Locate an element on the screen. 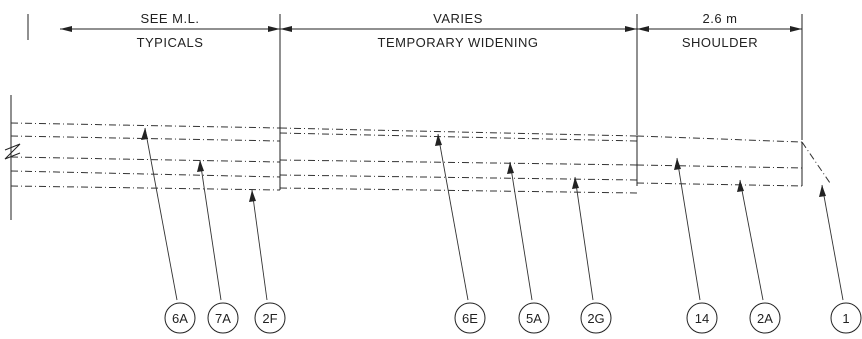 This screenshot has width=862, height=339. dimension-shoulder: 2.6 m SHOULDER is located at coordinates (719, 30).